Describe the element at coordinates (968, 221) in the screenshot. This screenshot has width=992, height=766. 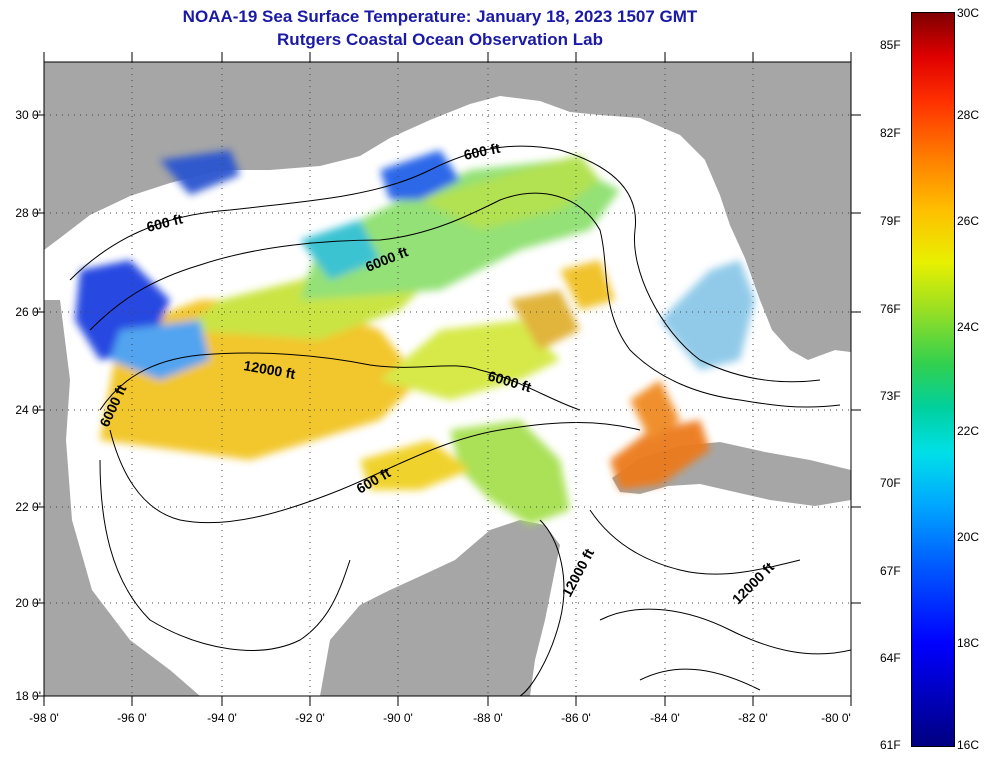
I see `colorbar-c-label: 26C` at that location.